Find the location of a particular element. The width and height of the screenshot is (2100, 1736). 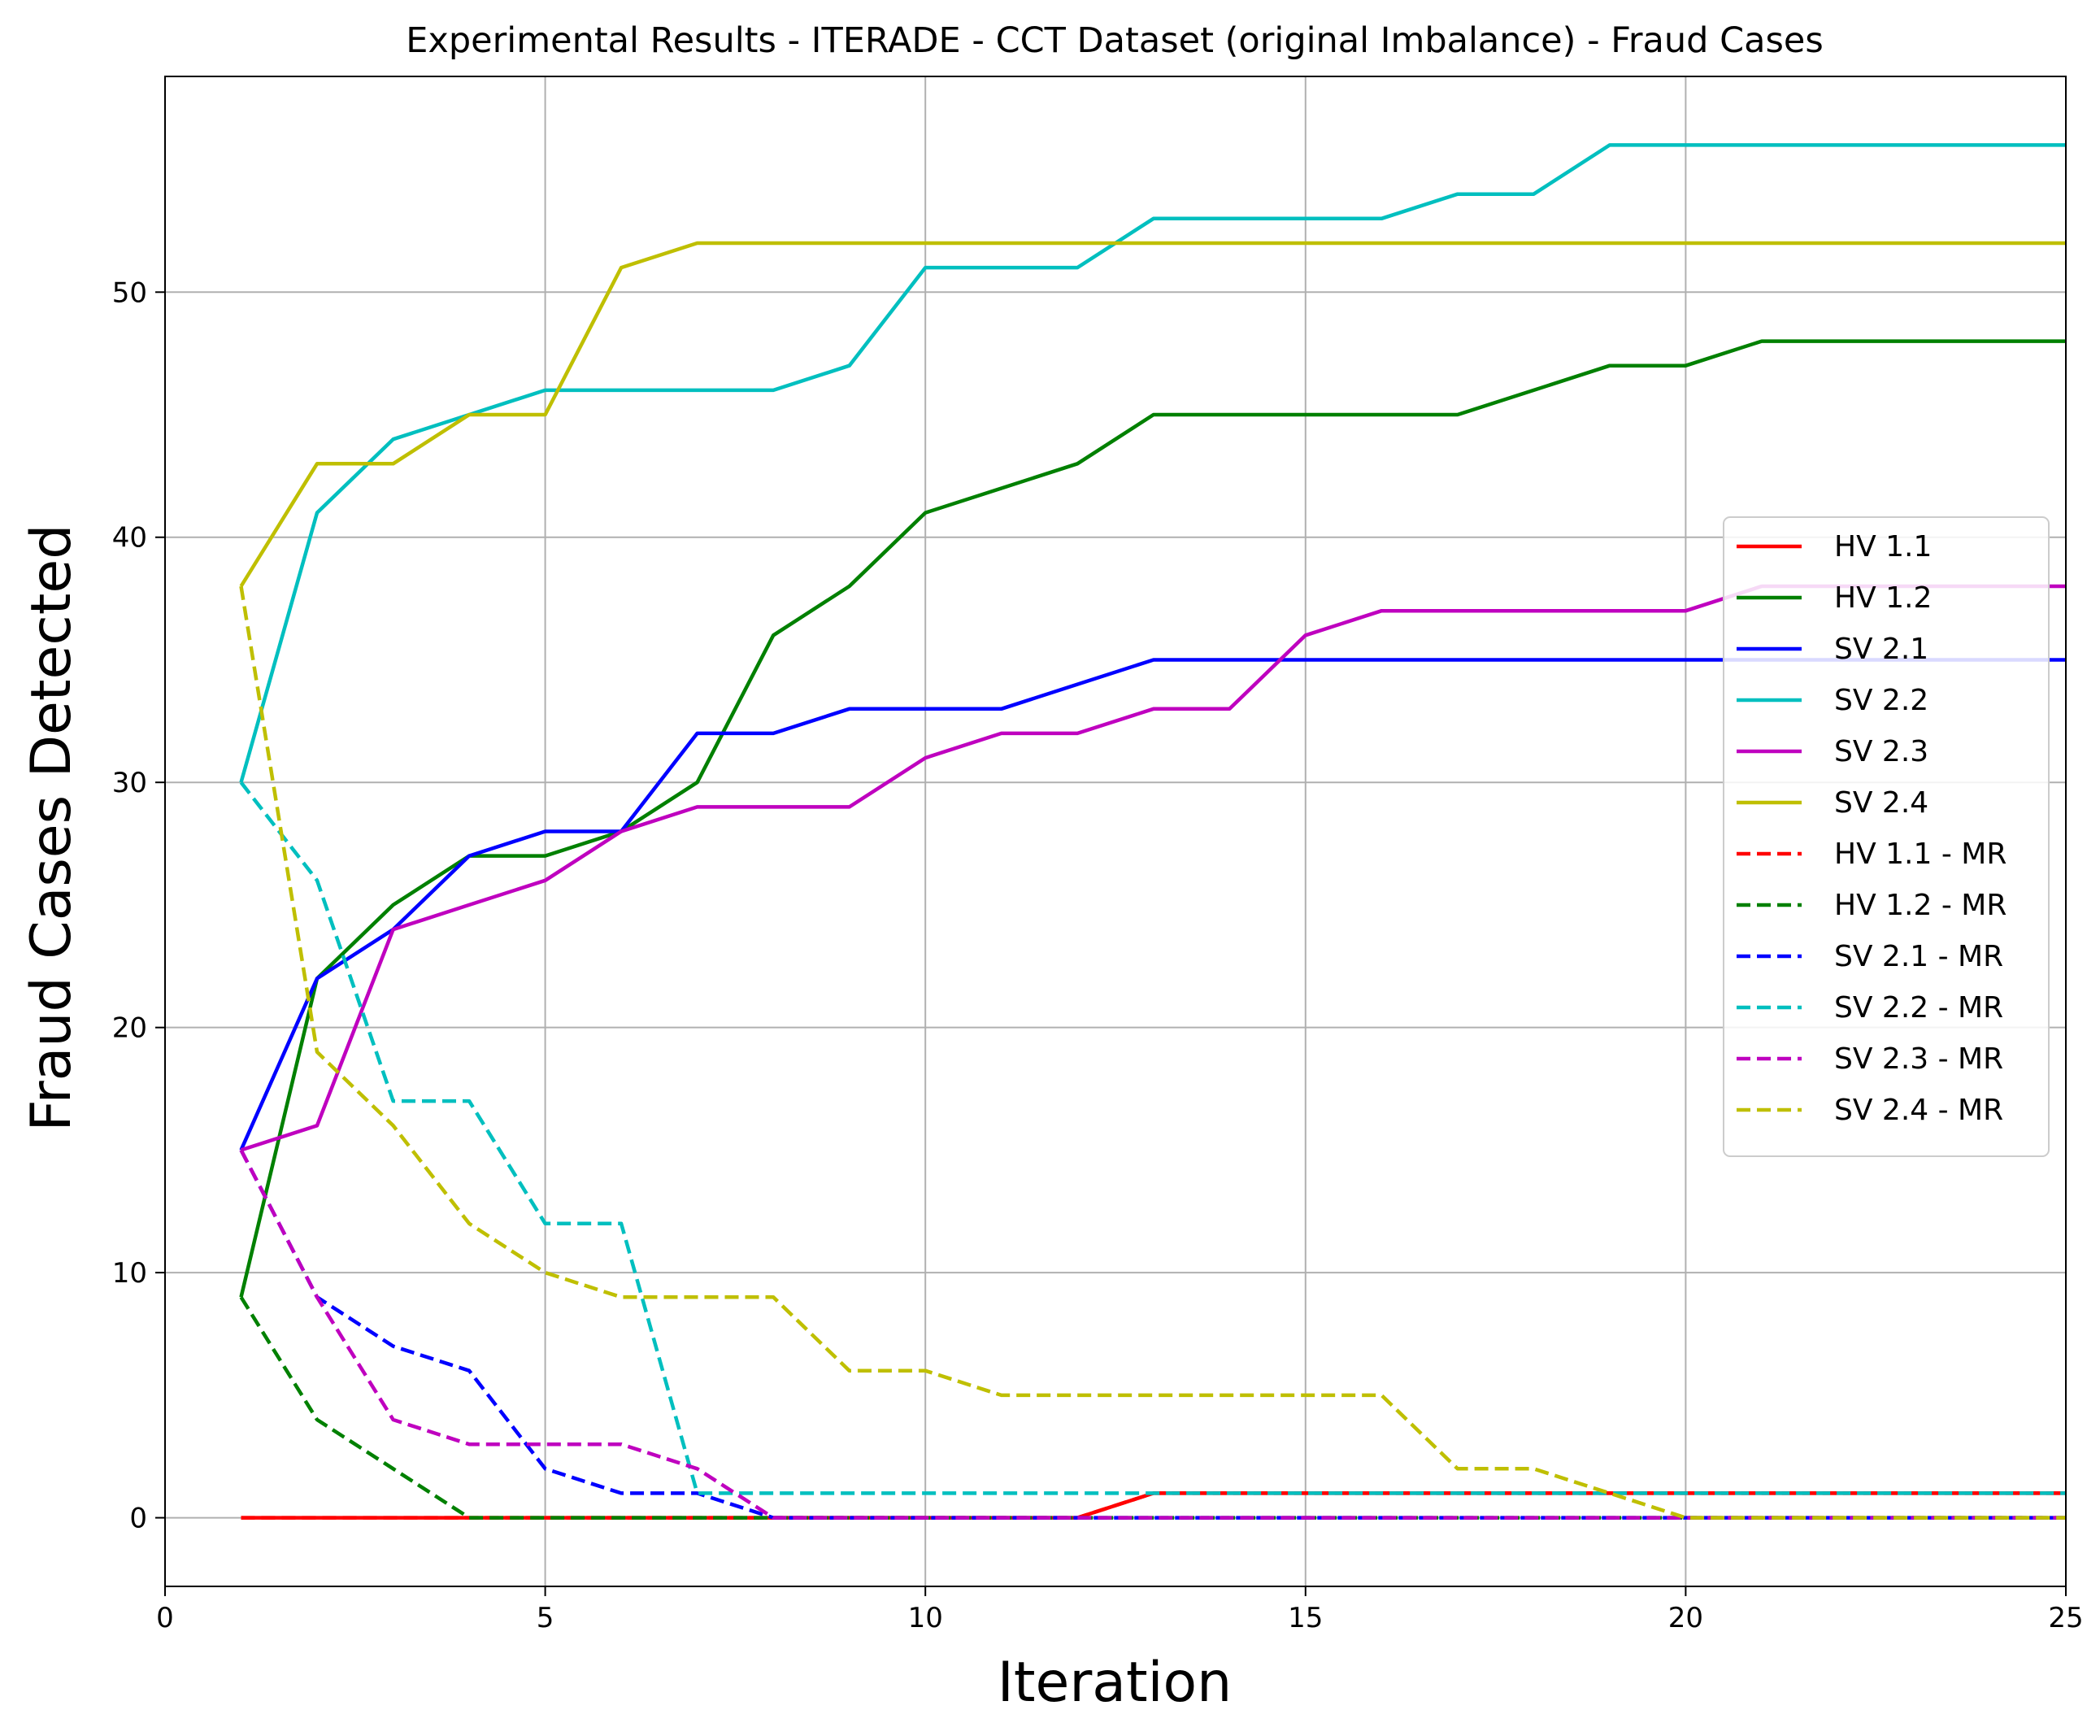

legend-label: SV 2.1 is located at coordinates (1881, 649).